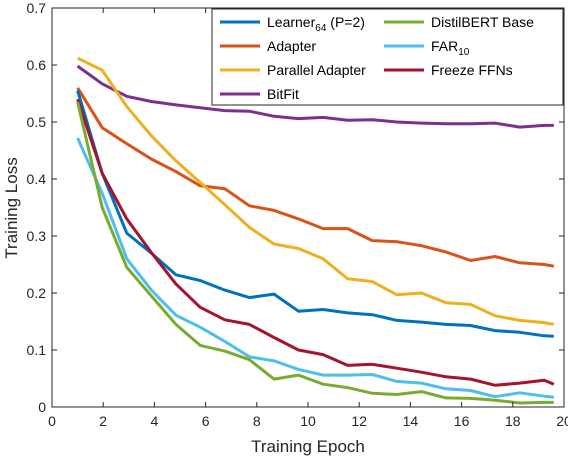  I want to click on series-line-bitfit, so click(315, 96).